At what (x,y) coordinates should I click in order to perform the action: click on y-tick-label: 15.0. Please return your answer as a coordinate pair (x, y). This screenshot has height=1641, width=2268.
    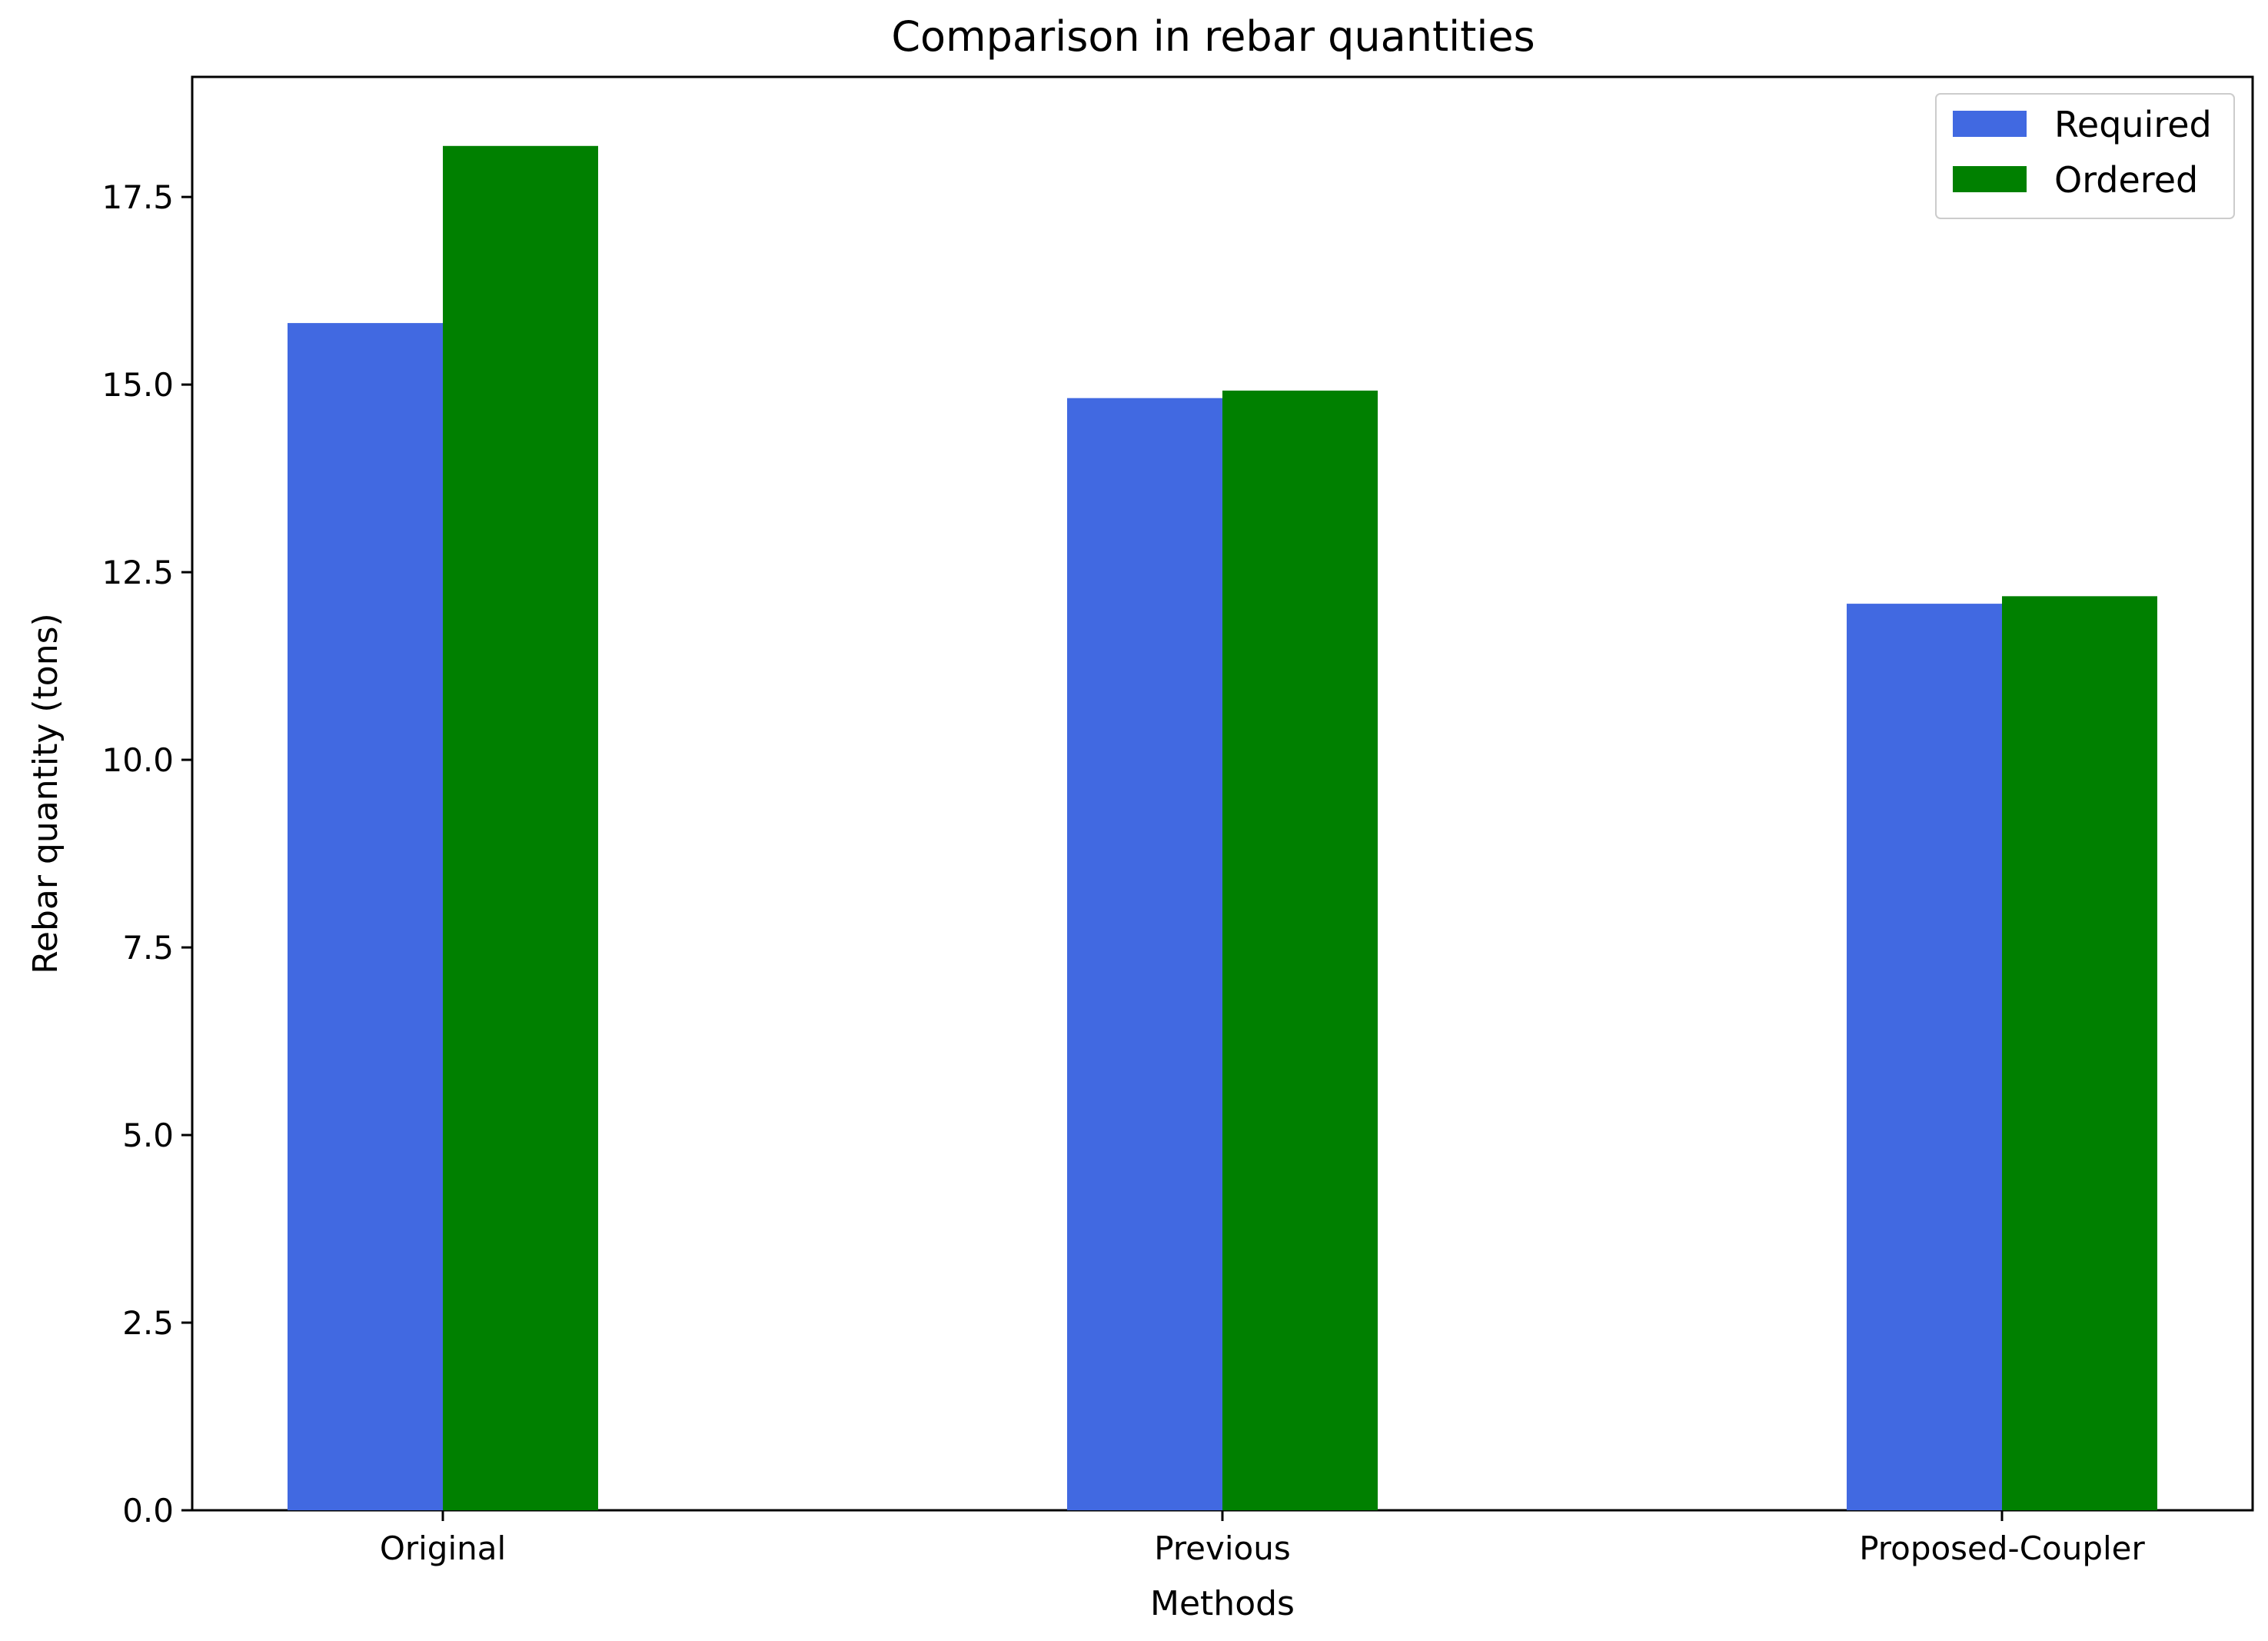
    Looking at the image, I should click on (137, 385).